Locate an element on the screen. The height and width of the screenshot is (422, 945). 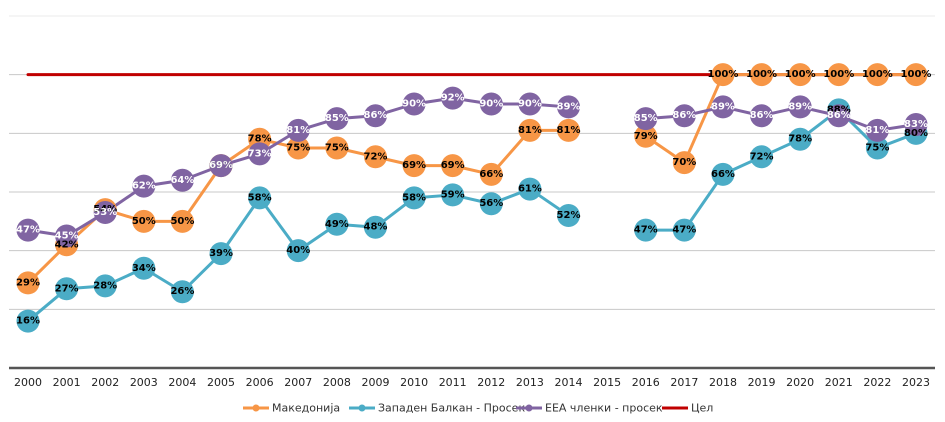
legend-label: Цел is located at coordinates (702, 408).